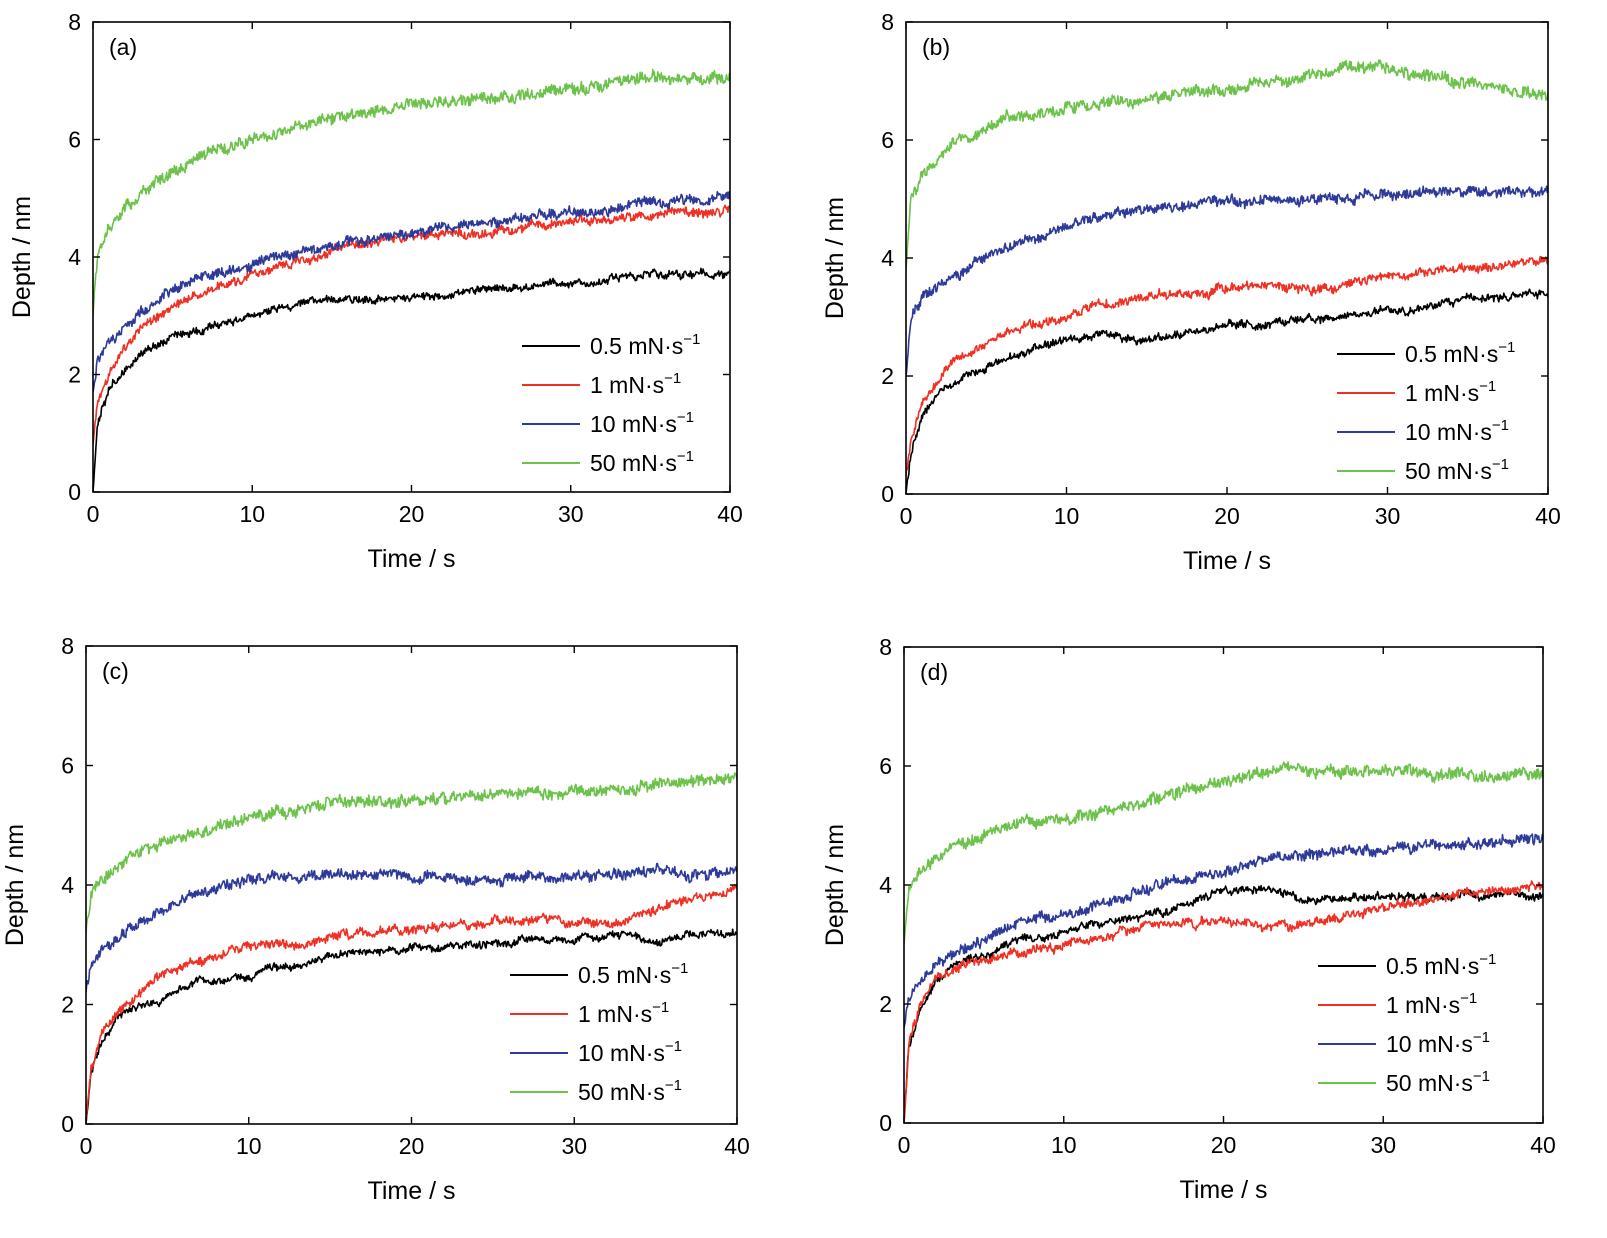  Describe the element at coordinates (936, 47) in the screenshot. I see `panel-label: (b)` at that location.